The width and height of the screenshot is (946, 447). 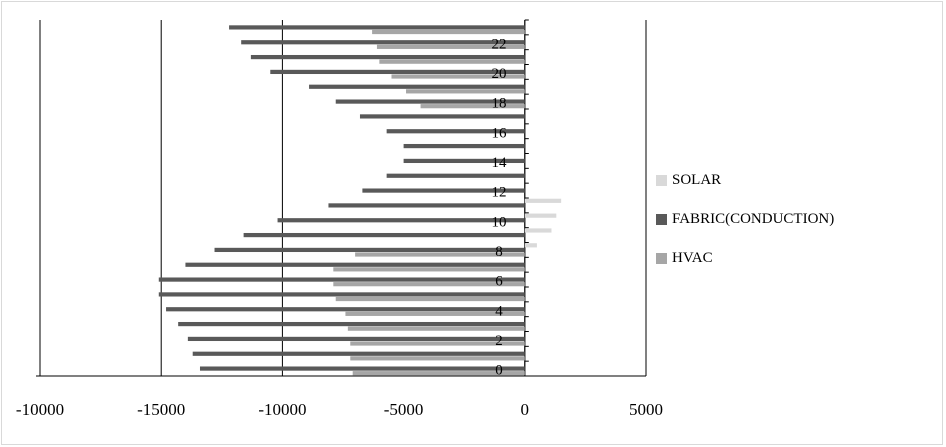 I want to click on x-tick-label-5: 5000, so click(x=646, y=409).